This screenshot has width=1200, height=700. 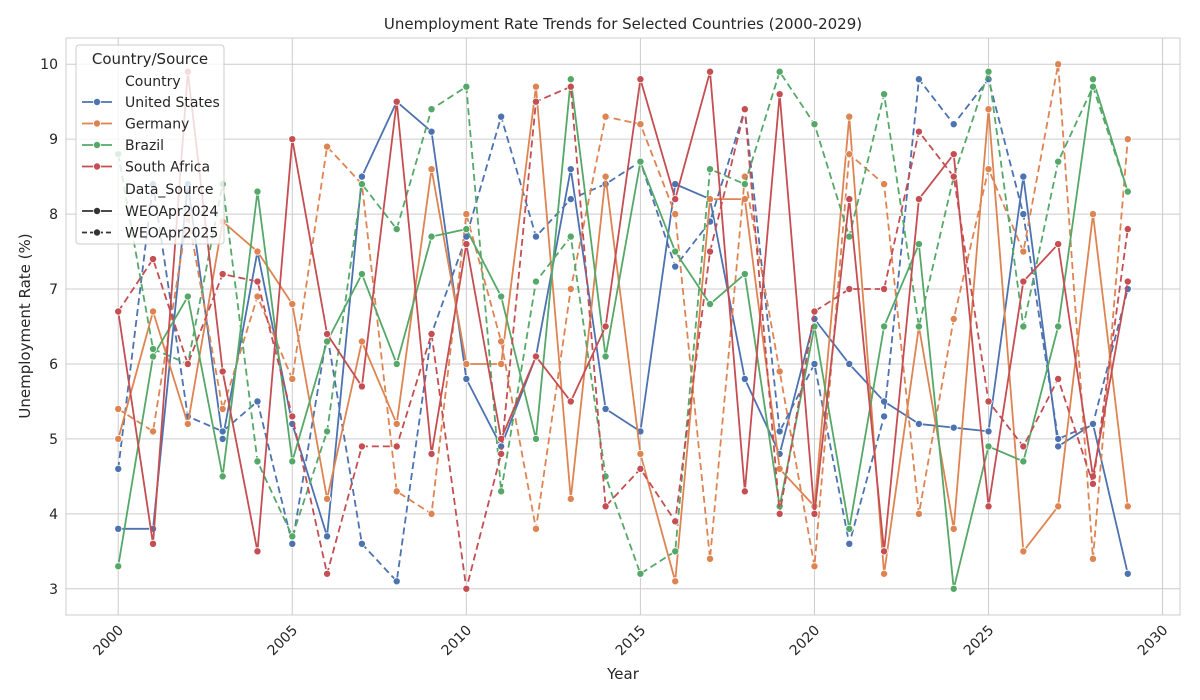 What do you see at coordinates (157, 125) in the screenshot?
I see `legend-label: Germany` at bounding box center [157, 125].